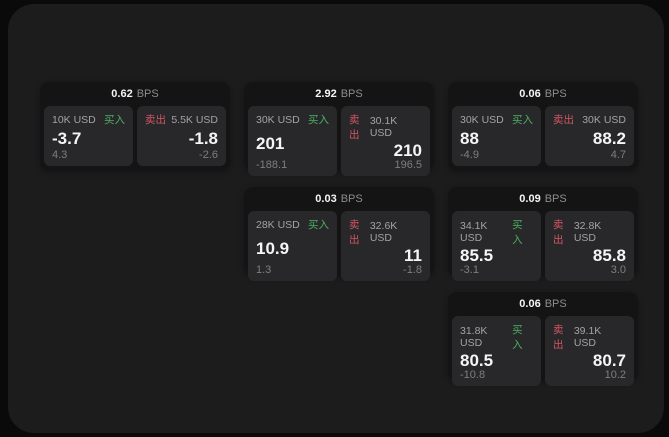 This screenshot has width=669, height=437. I want to click on buy-tile-header: 28K USD 买入, so click(292, 224).